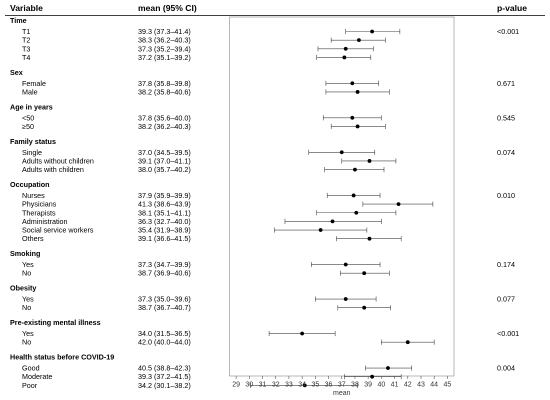  What do you see at coordinates (58, 160) in the screenshot?
I see `row-label: Adults without children` at bounding box center [58, 160].